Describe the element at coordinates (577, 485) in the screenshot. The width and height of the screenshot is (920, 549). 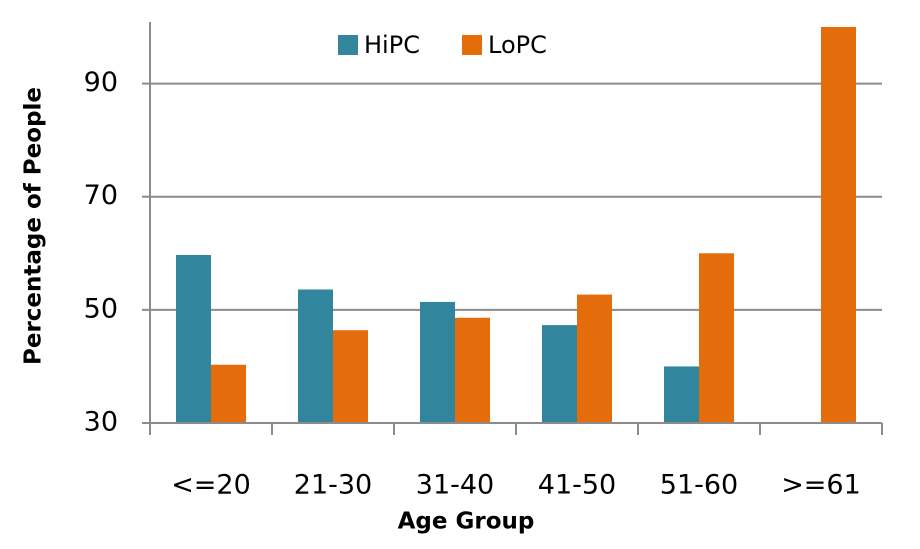
I see `x-tick-label: 41-50` at that location.